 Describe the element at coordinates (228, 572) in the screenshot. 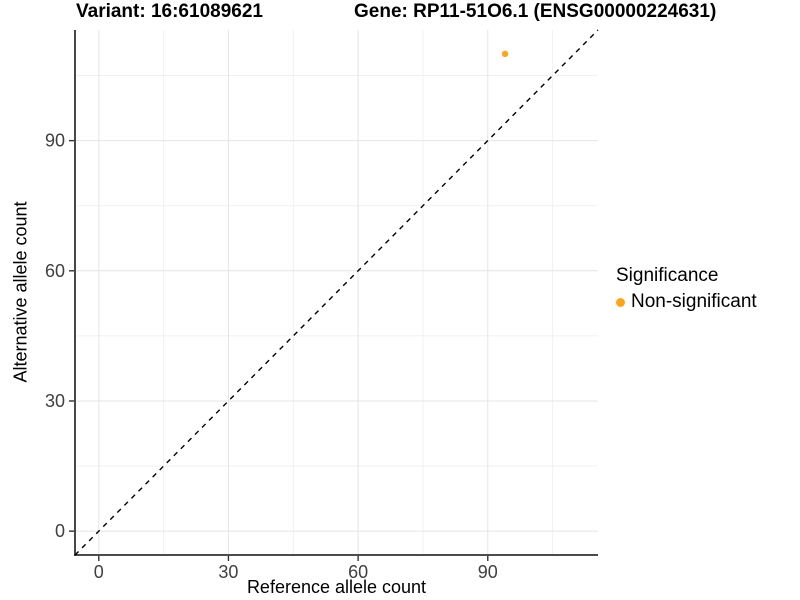

I see `x-axis-tick-label: 30` at that location.